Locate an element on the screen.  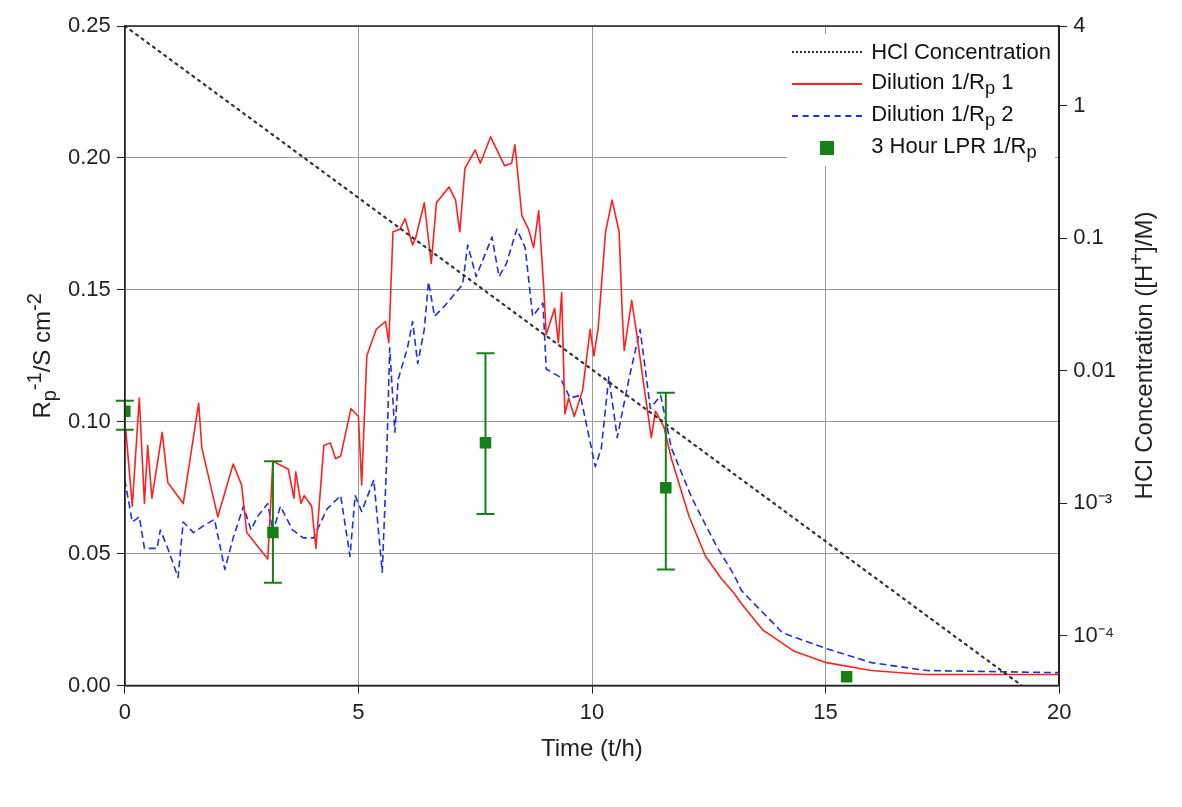
y2-tick-label: 0.01 is located at coordinates (1095, 369).